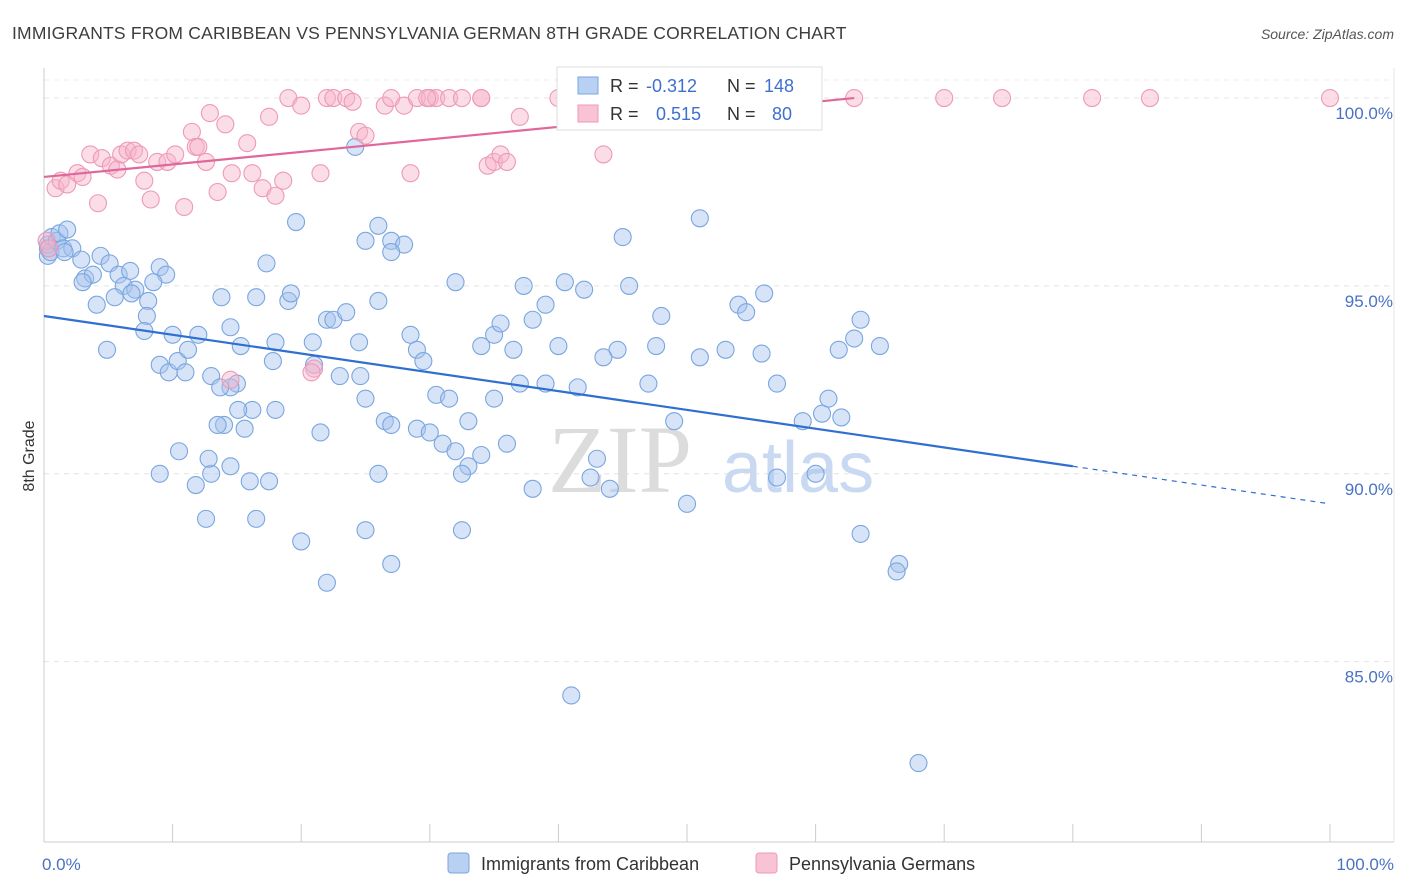 The height and width of the screenshot is (892, 1406). What do you see at coordinates (624, 114) in the screenshot?
I see `stats-r-label-2: R =` at bounding box center [624, 114].